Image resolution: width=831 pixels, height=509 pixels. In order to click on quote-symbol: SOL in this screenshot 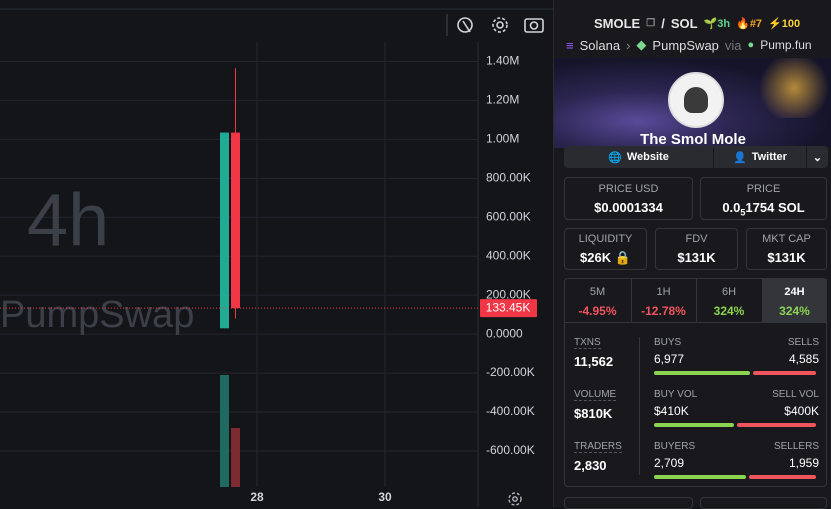, I will do `click(684, 23)`.